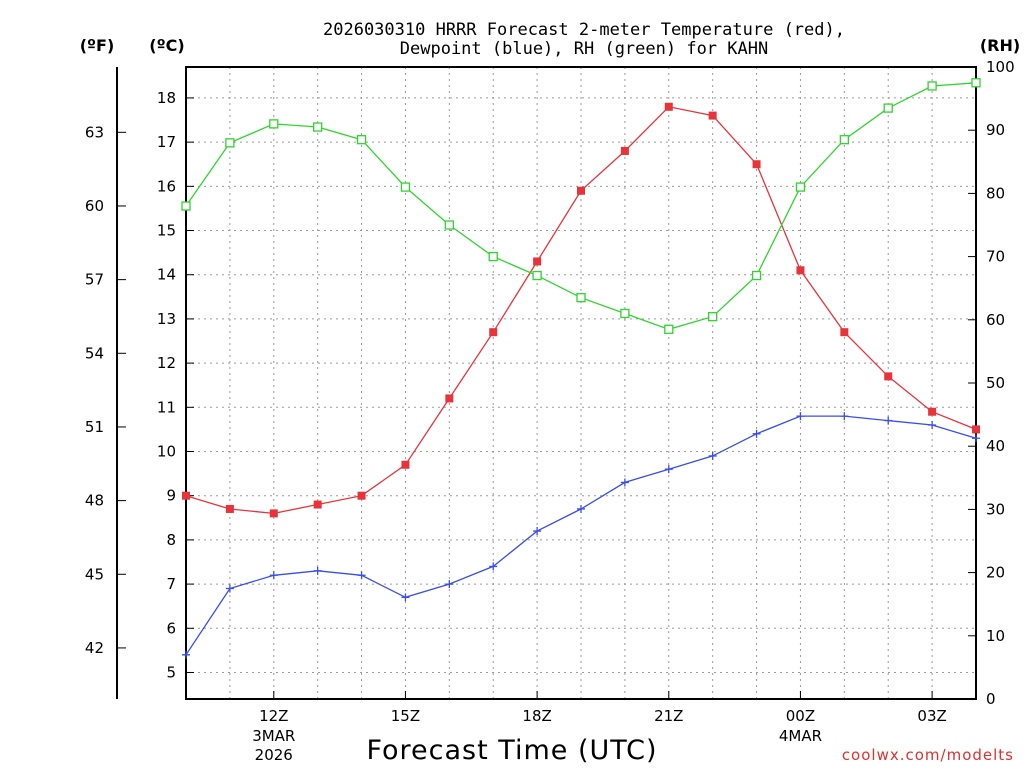  I want to click on x-tick-label: 21Z, so click(668, 716).